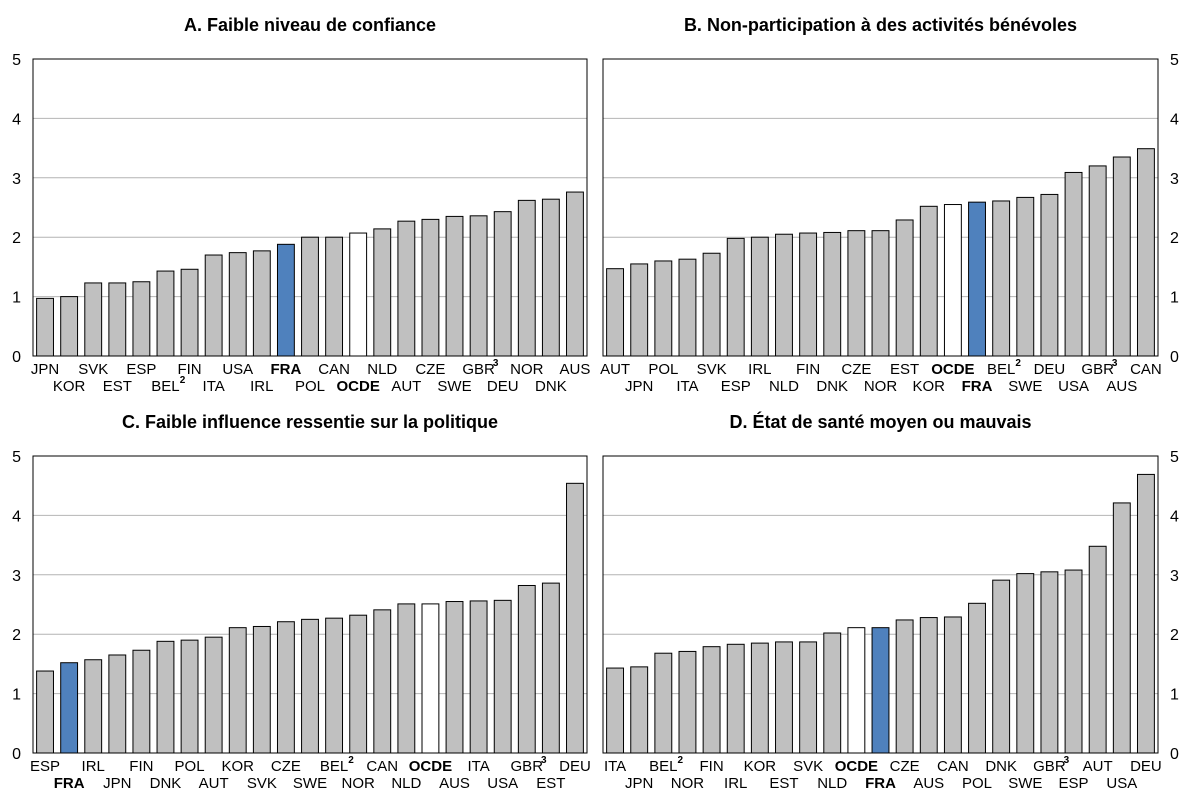 This screenshot has width=1185, height=799. I want to click on bar-aus, so click(454, 677).